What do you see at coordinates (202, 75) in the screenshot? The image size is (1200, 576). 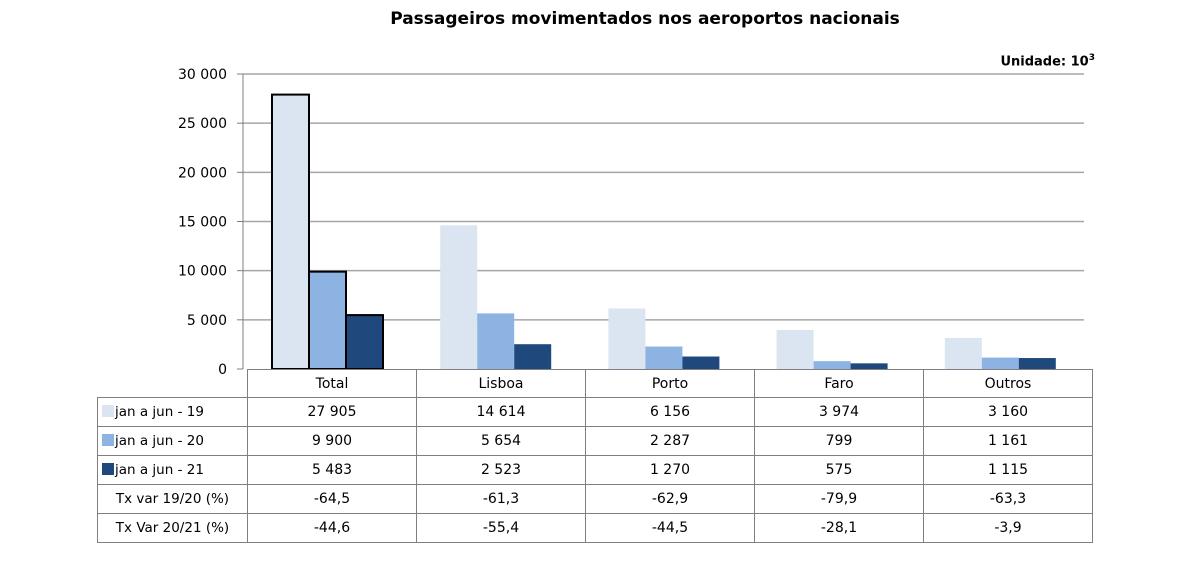 I see `y-tick-label: 30 000` at bounding box center [202, 75].